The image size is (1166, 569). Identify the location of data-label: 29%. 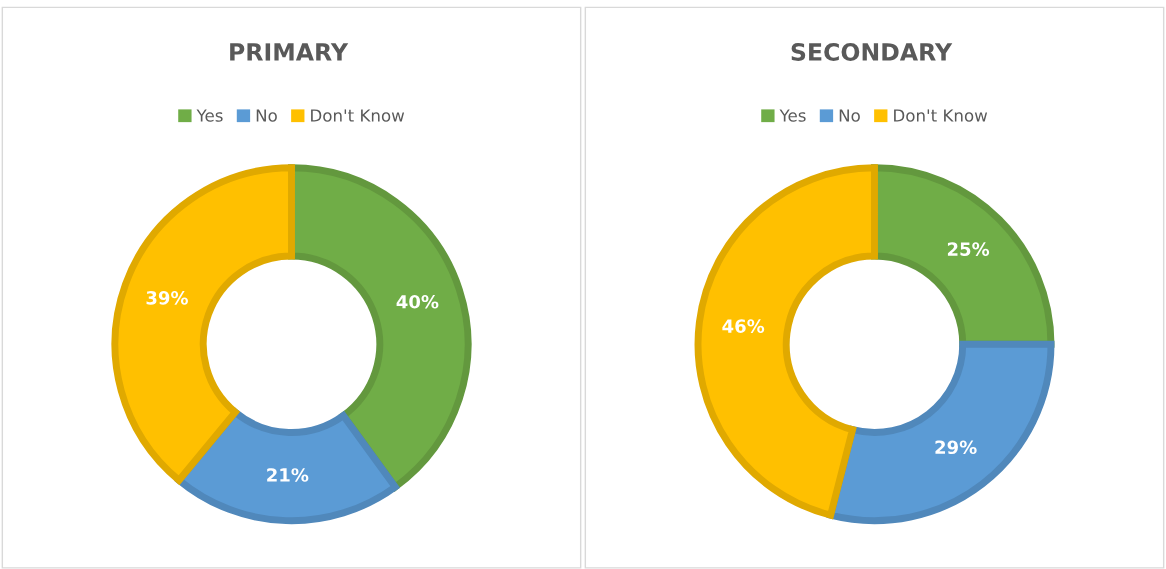
(956, 447).